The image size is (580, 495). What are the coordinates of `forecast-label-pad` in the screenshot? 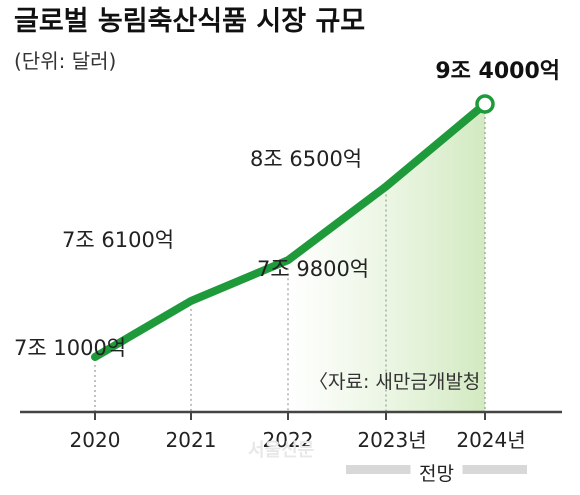 It's located at (436, 473).